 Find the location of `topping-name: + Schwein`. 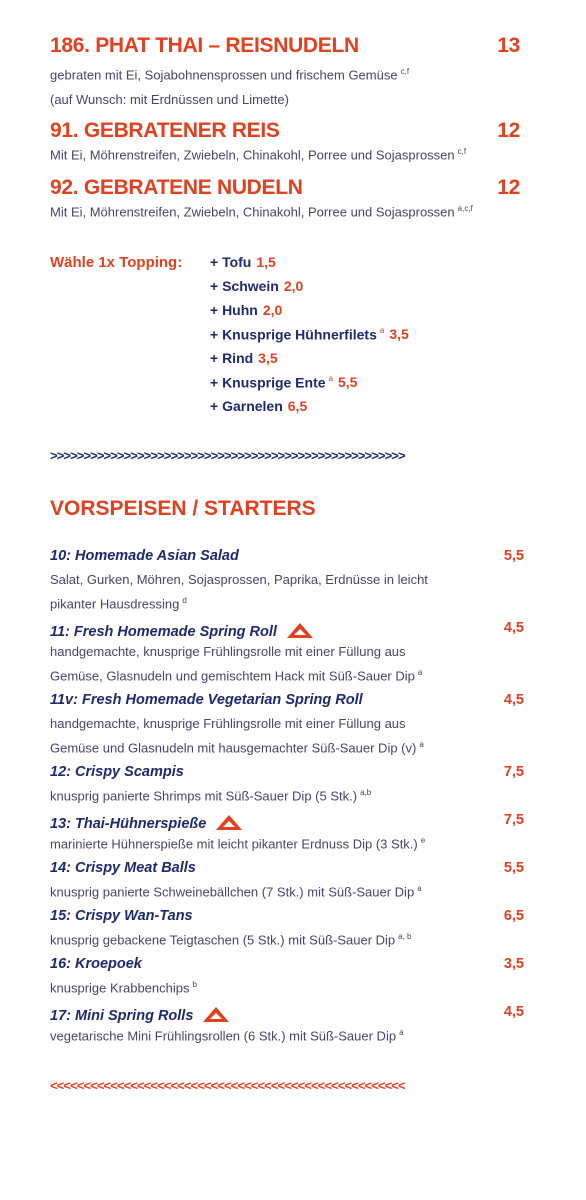

topping-name: + Schwein is located at coordinates (244, 286).